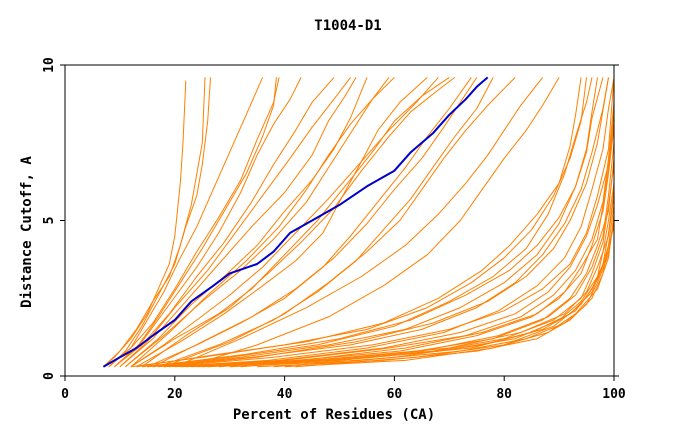  What do you see at coordinates (395, 394) in the screenshot?
I see `x-tick-label: 60` at bounding box center [395, 394].